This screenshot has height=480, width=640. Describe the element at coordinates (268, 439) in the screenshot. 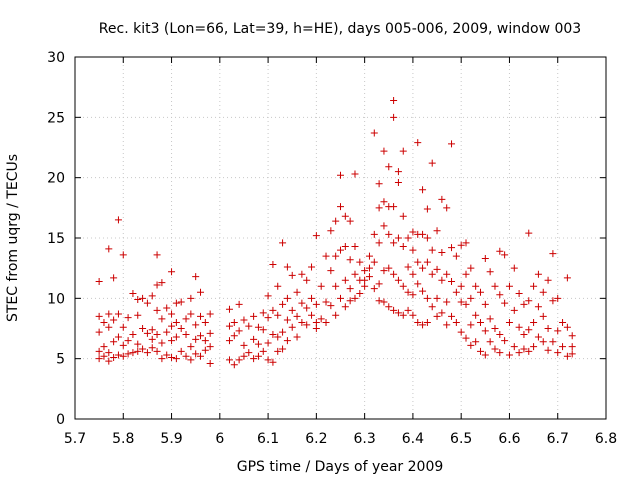

I see `x-tick-label: 6.1` at that location.